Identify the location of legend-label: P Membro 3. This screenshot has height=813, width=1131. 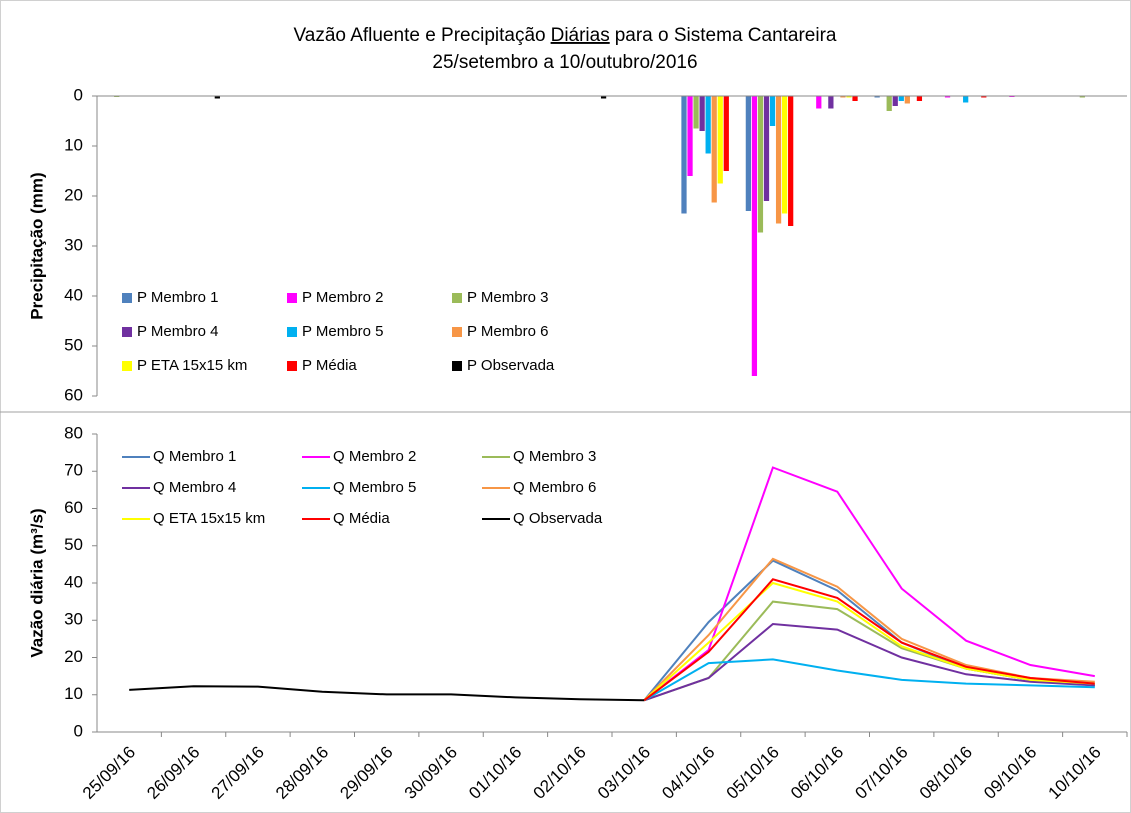
(507, 297).